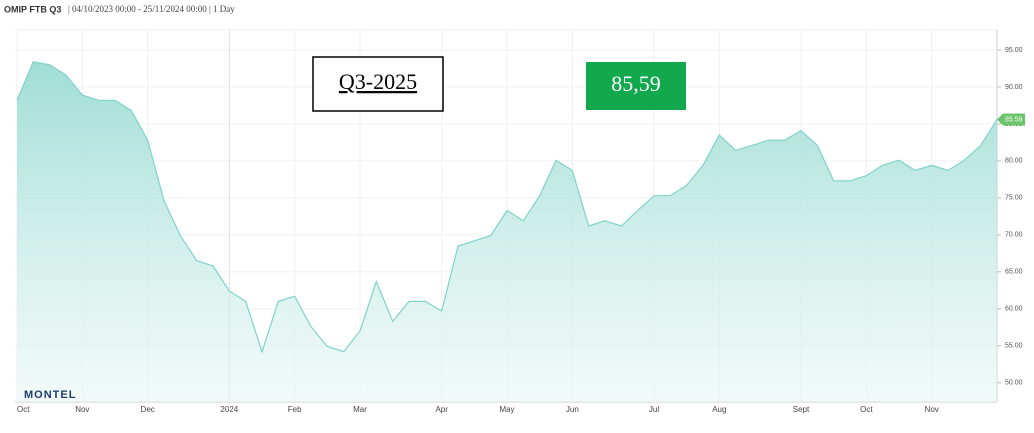 This screenshot has height=433, width=1034. I want to click on x-tick-label: May, so click(506, 409).